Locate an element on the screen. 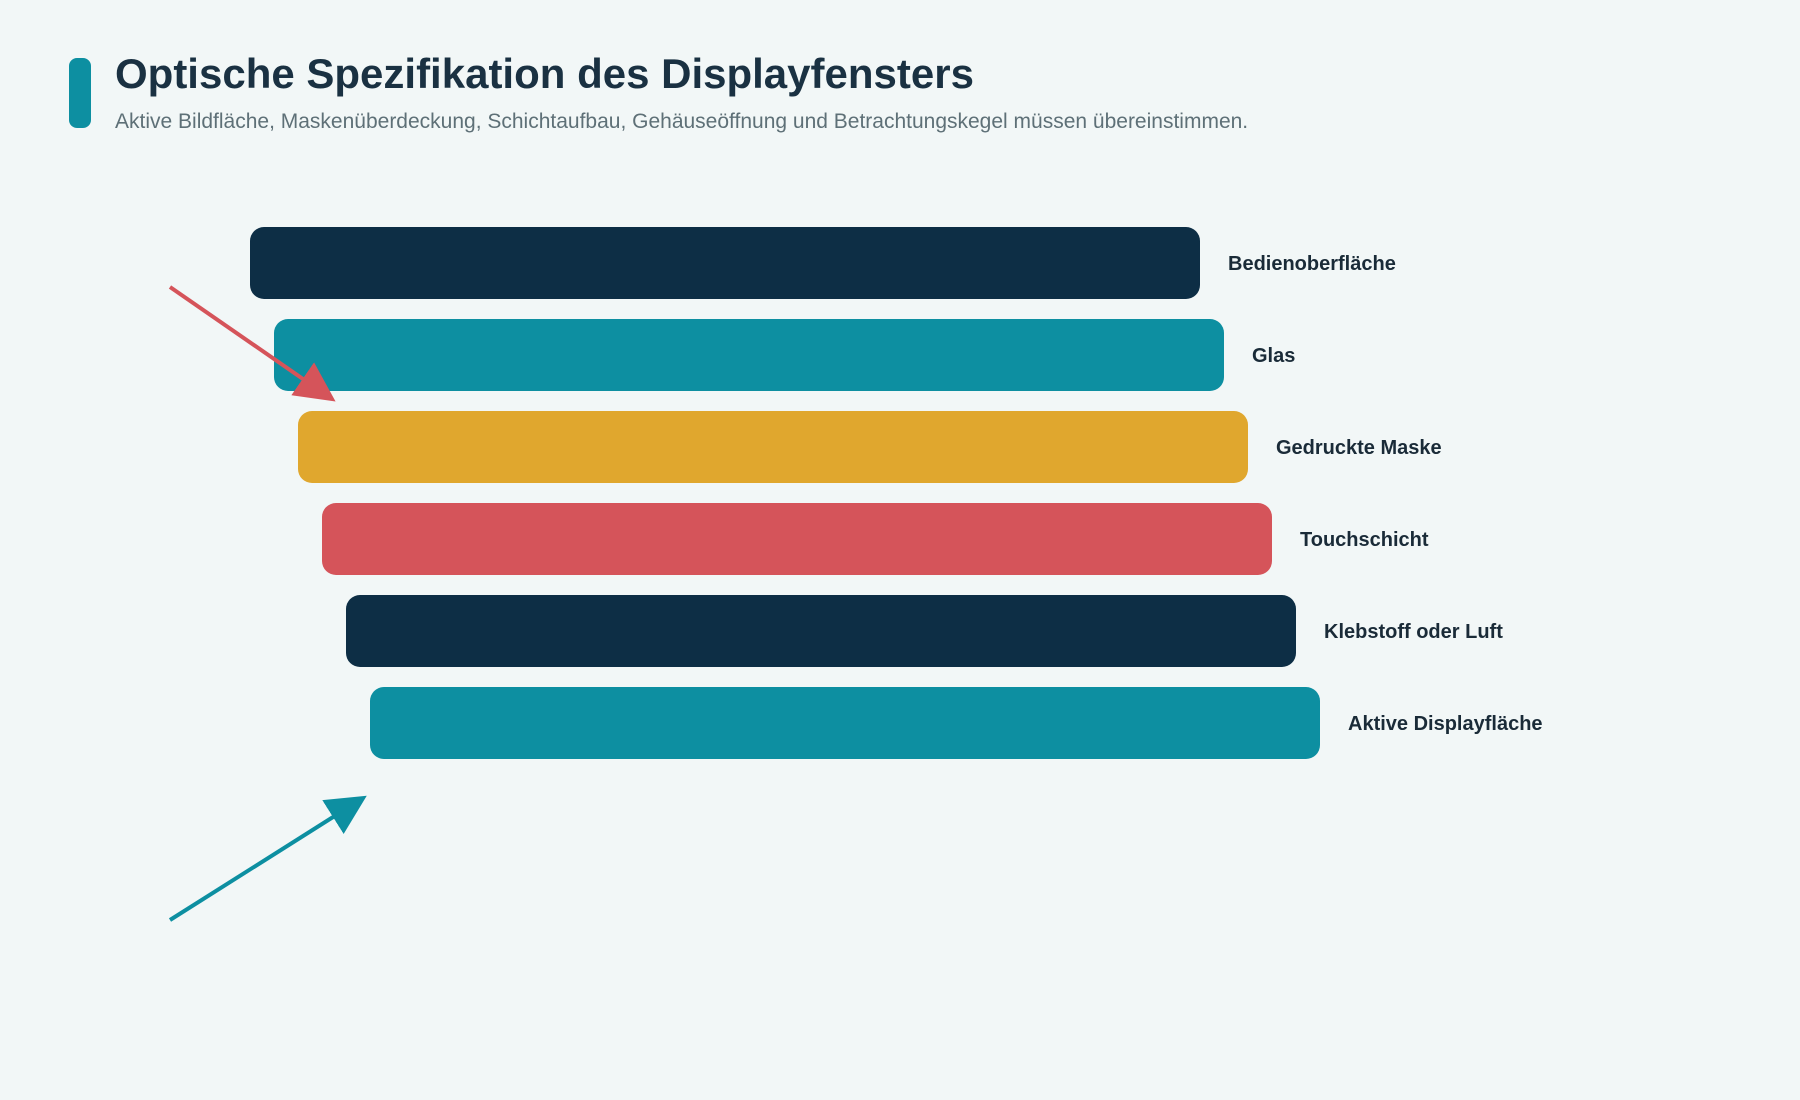 Image resolution: width=1800 pixels, height=1100 pixels. layer-label: Aktive Displayfläche is located at coordinates (1445, 724).